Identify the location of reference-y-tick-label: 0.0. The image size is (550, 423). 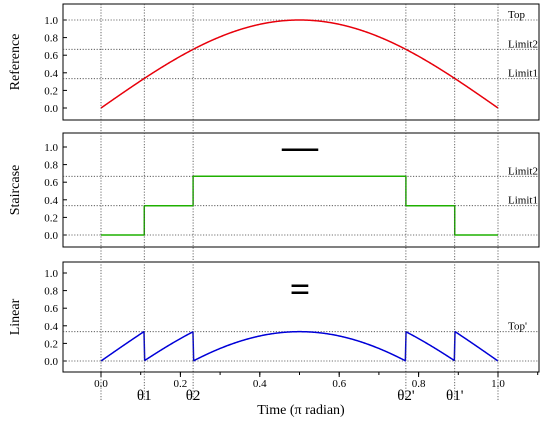
(51, 109).